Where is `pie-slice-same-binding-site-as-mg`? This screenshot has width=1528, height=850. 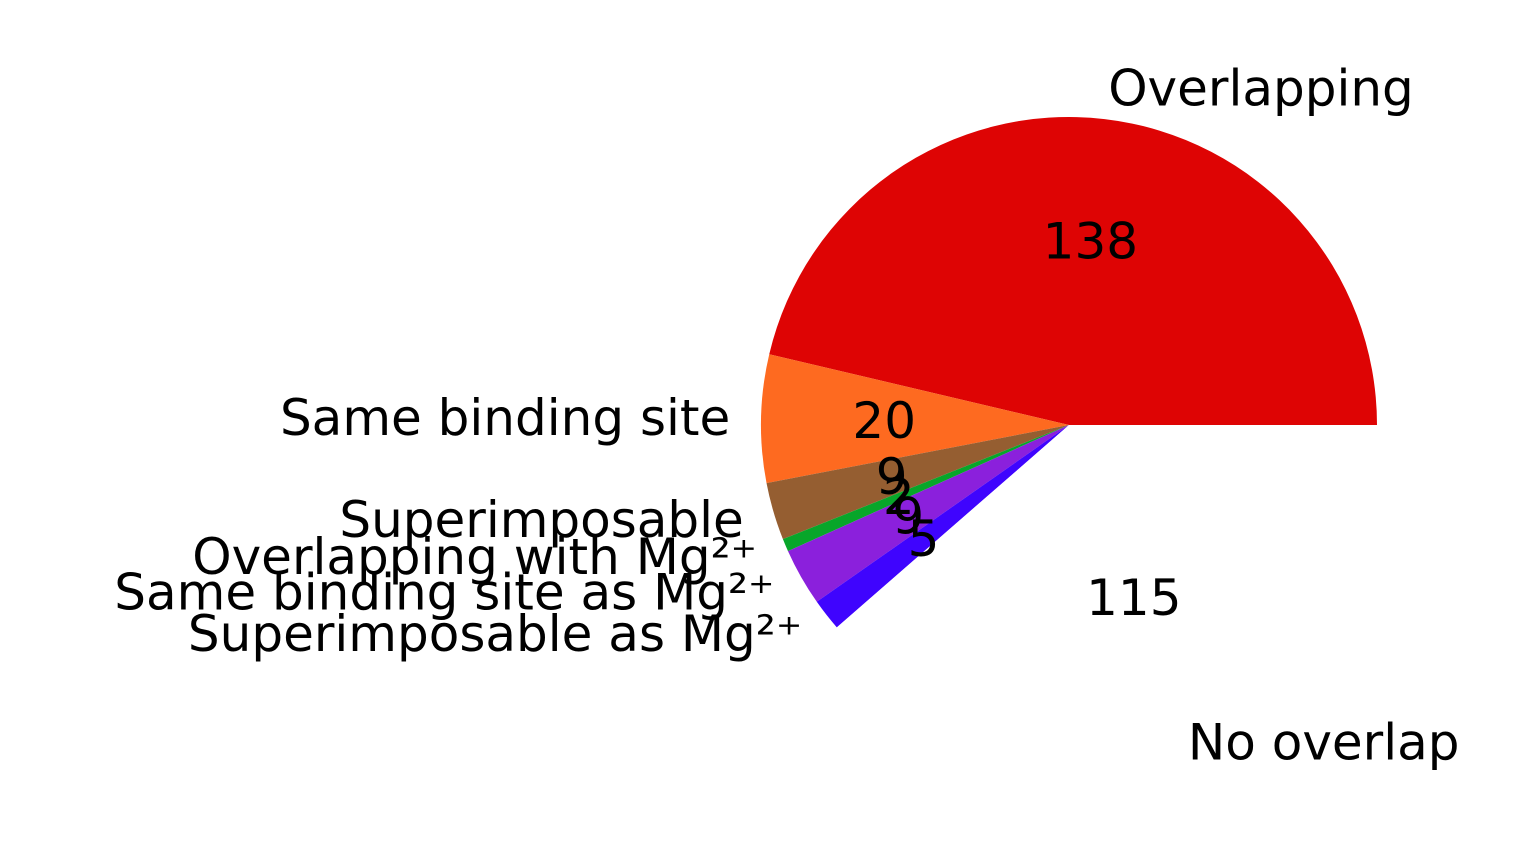 pie-slice-same-binding-site-as-mg is located at coordinates (928, 513).